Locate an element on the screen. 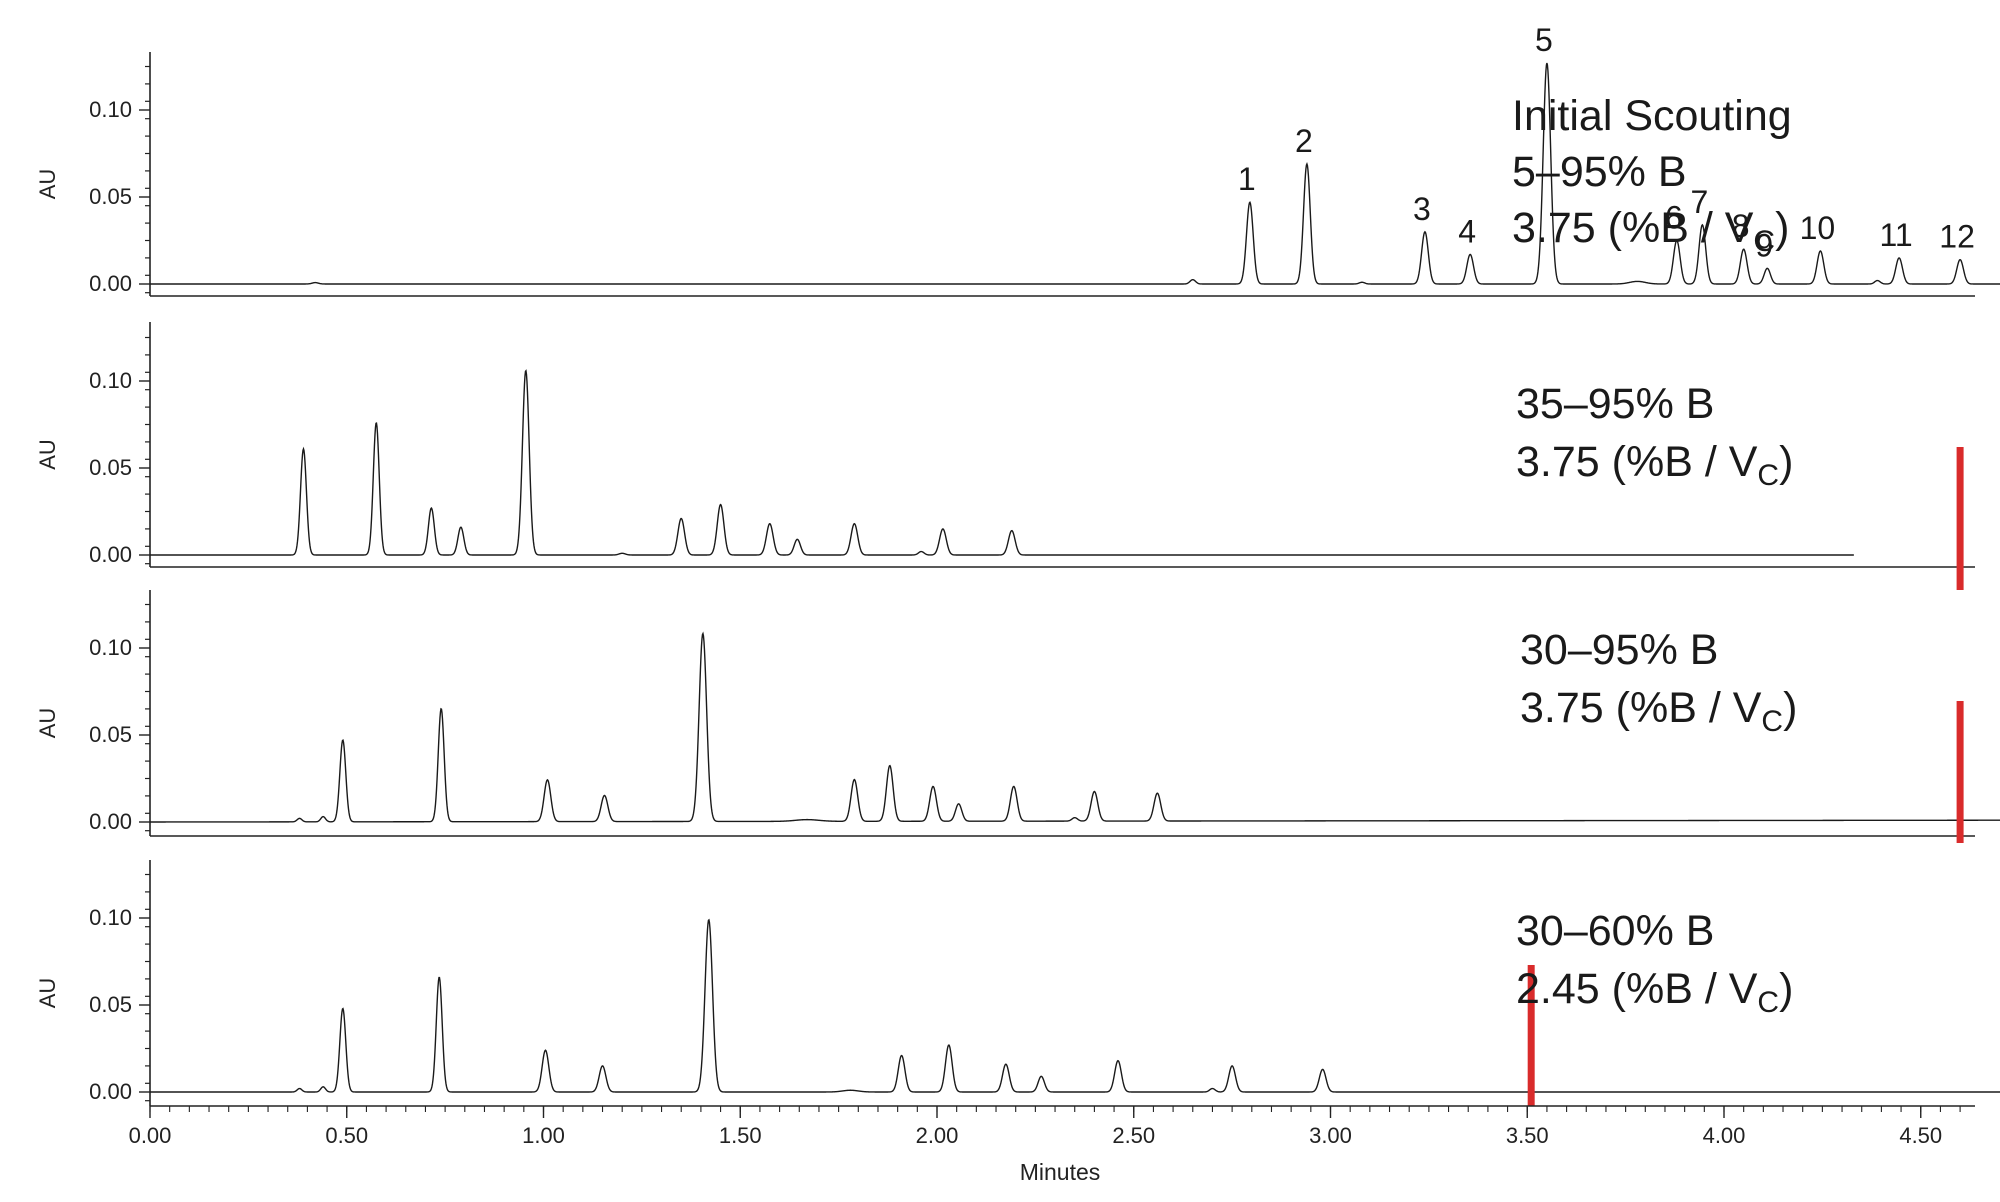 This screenshot has width=2000, height=1202. gradient-annotation: 30–60% B is located at coordinates (1615, 931).